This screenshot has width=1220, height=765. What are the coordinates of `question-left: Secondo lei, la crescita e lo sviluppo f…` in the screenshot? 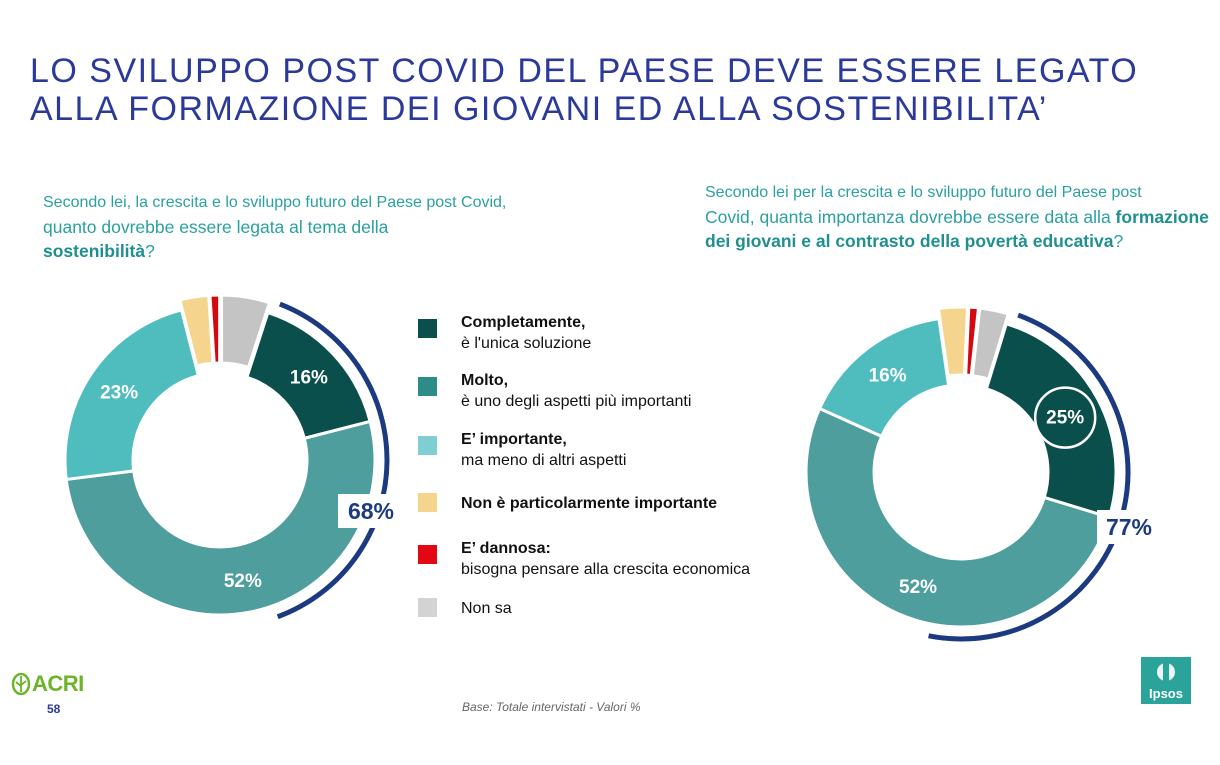 It's located at (313, 226).